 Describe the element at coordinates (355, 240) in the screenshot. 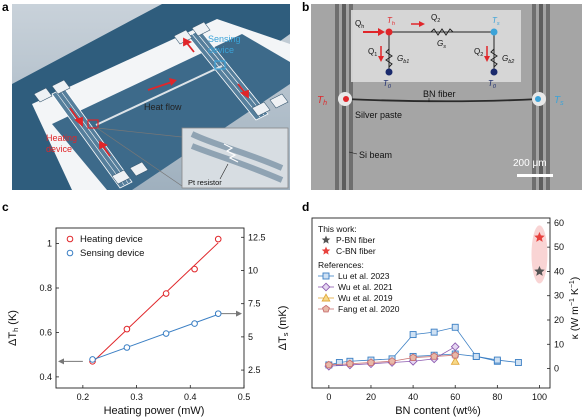

I see `legend-label: P-BN fiber` at that location.